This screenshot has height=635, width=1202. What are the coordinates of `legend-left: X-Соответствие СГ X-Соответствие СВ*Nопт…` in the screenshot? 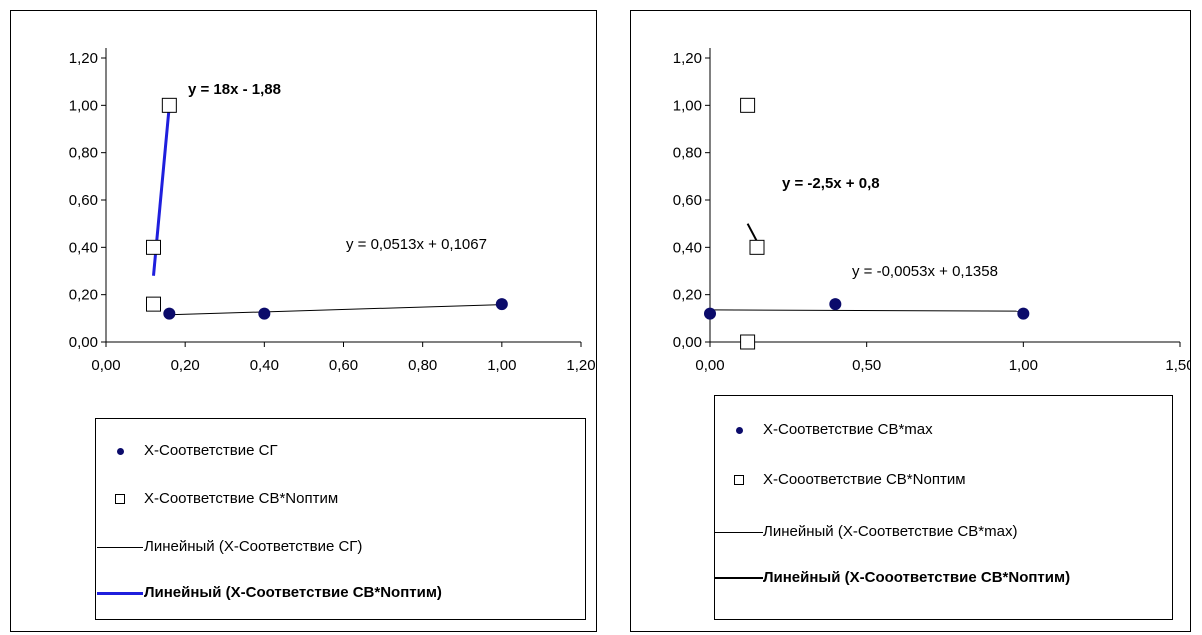 It's located at (340, 519).